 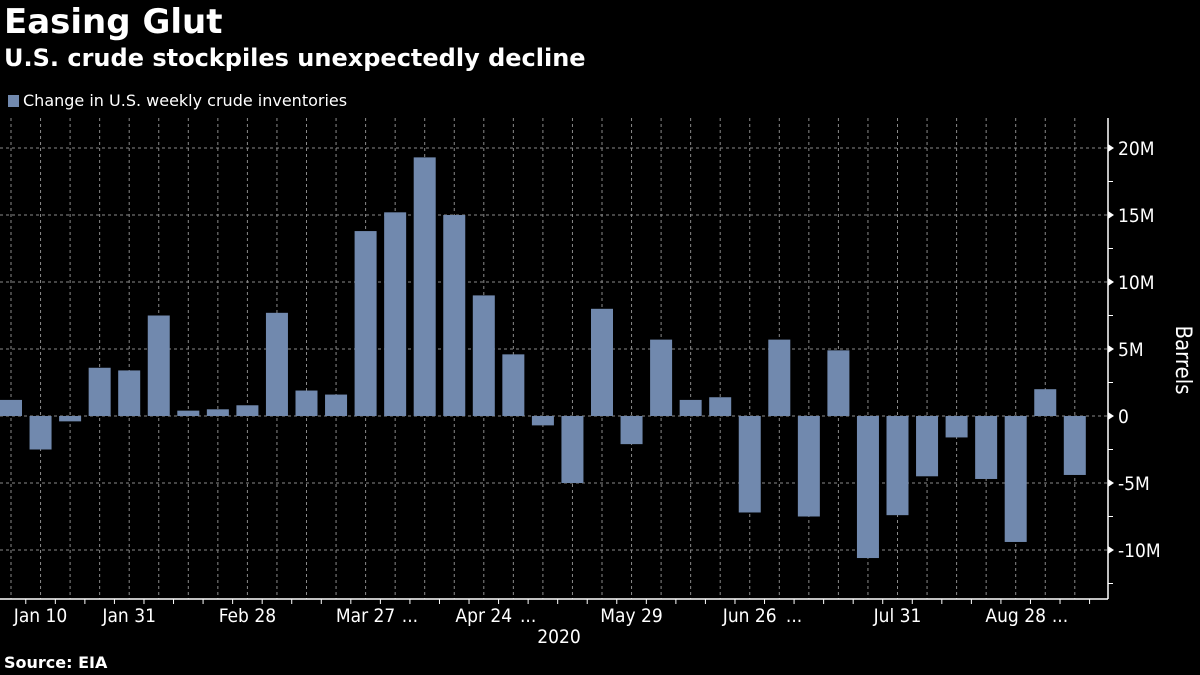 I want to click on x-tick-label: Jun 26, so click(x=749, y=616).